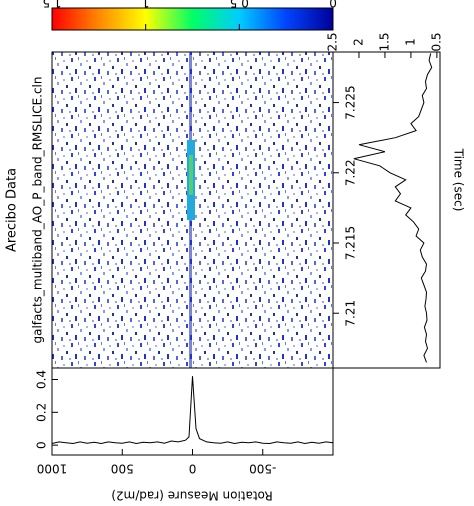  What do you see at coordinates (239, 5) in the screenshot?
I see `colorbar-tick-label: 0.5` at bounding box center [239, 5].